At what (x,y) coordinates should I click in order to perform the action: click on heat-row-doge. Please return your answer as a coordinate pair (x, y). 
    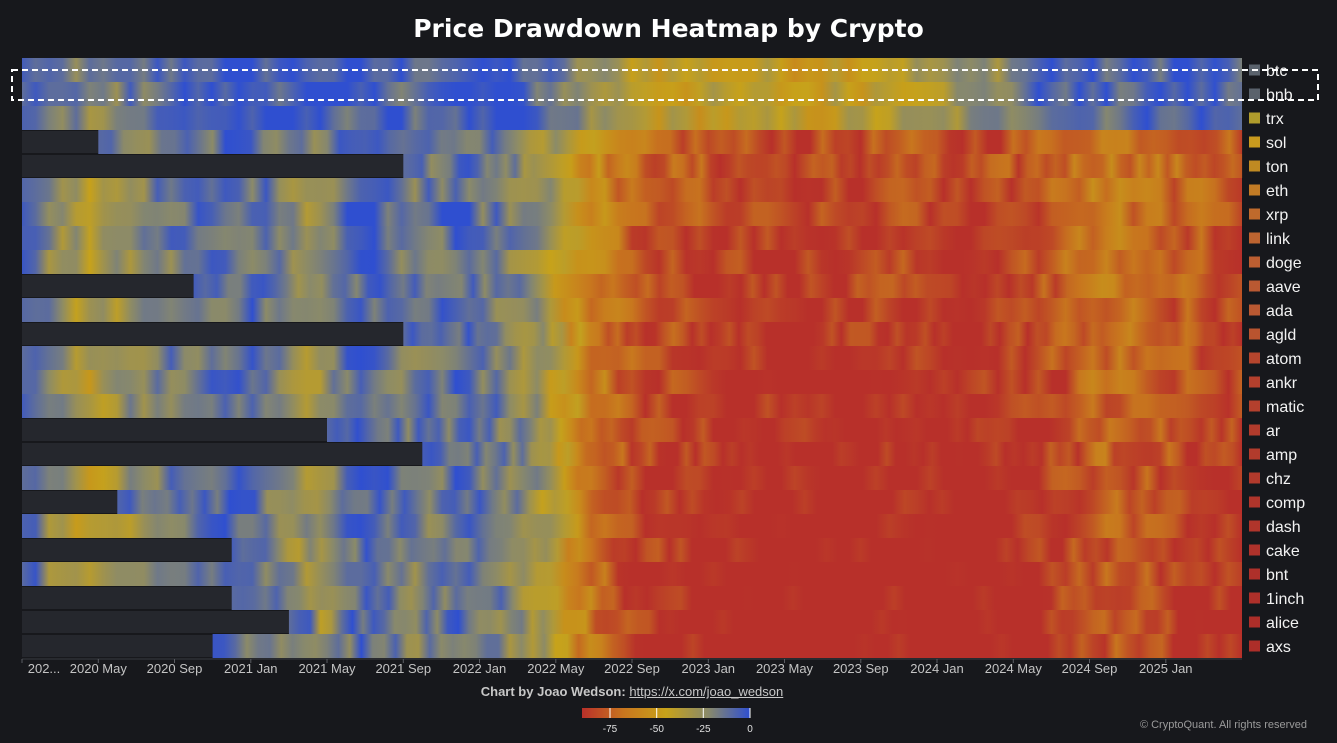
    Looking at the image, I should click on (632, 262).